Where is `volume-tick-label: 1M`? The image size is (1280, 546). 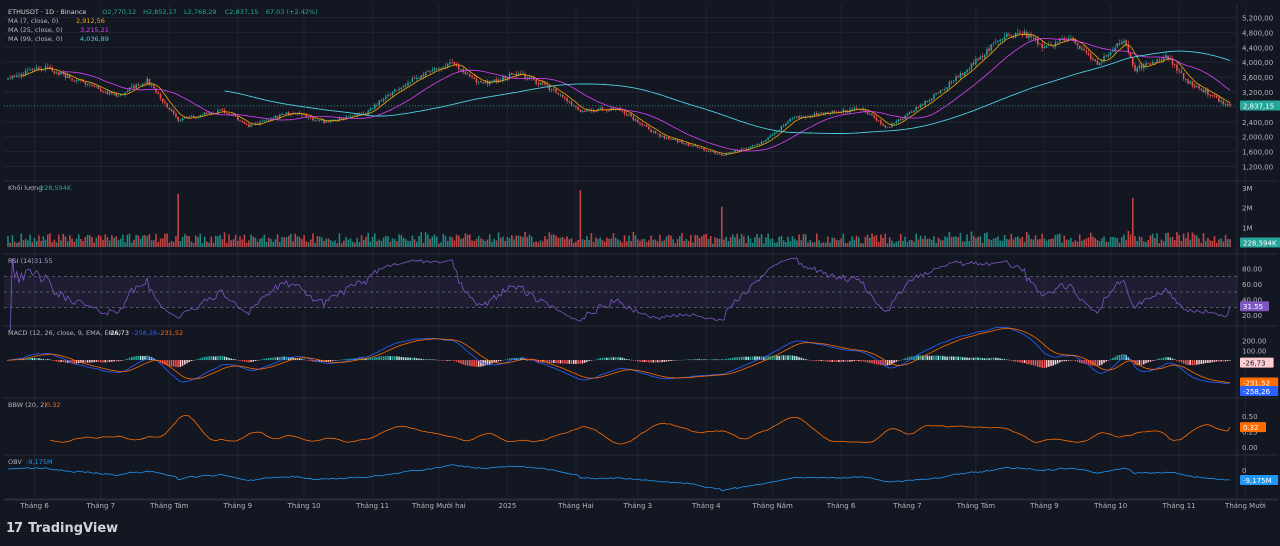 volume-tick-label: 1M is located at coordinates (1247, 228).